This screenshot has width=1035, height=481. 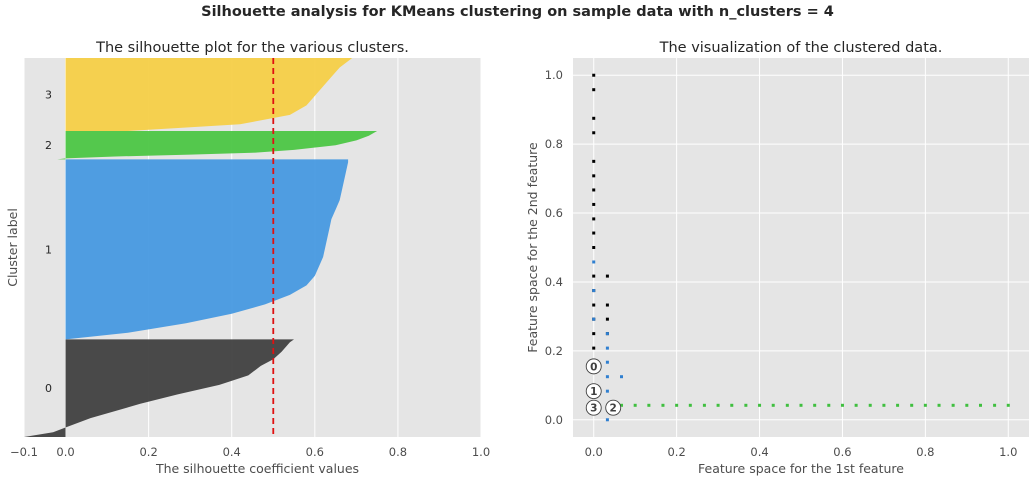 What do you see at coordinates (48, 145) in the screenshot?
I see `cluster-label-2: 2` at bounding box center [48, 145].